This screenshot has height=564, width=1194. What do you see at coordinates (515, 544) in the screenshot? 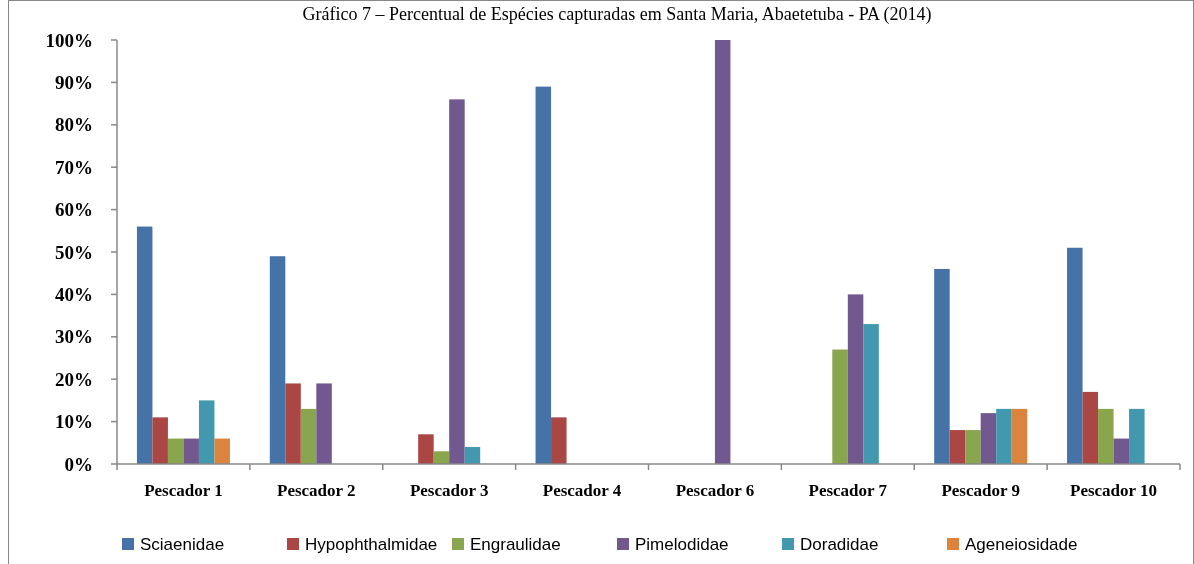
I see `legend-label: Engraulidae` at bounding box center [515, 544].